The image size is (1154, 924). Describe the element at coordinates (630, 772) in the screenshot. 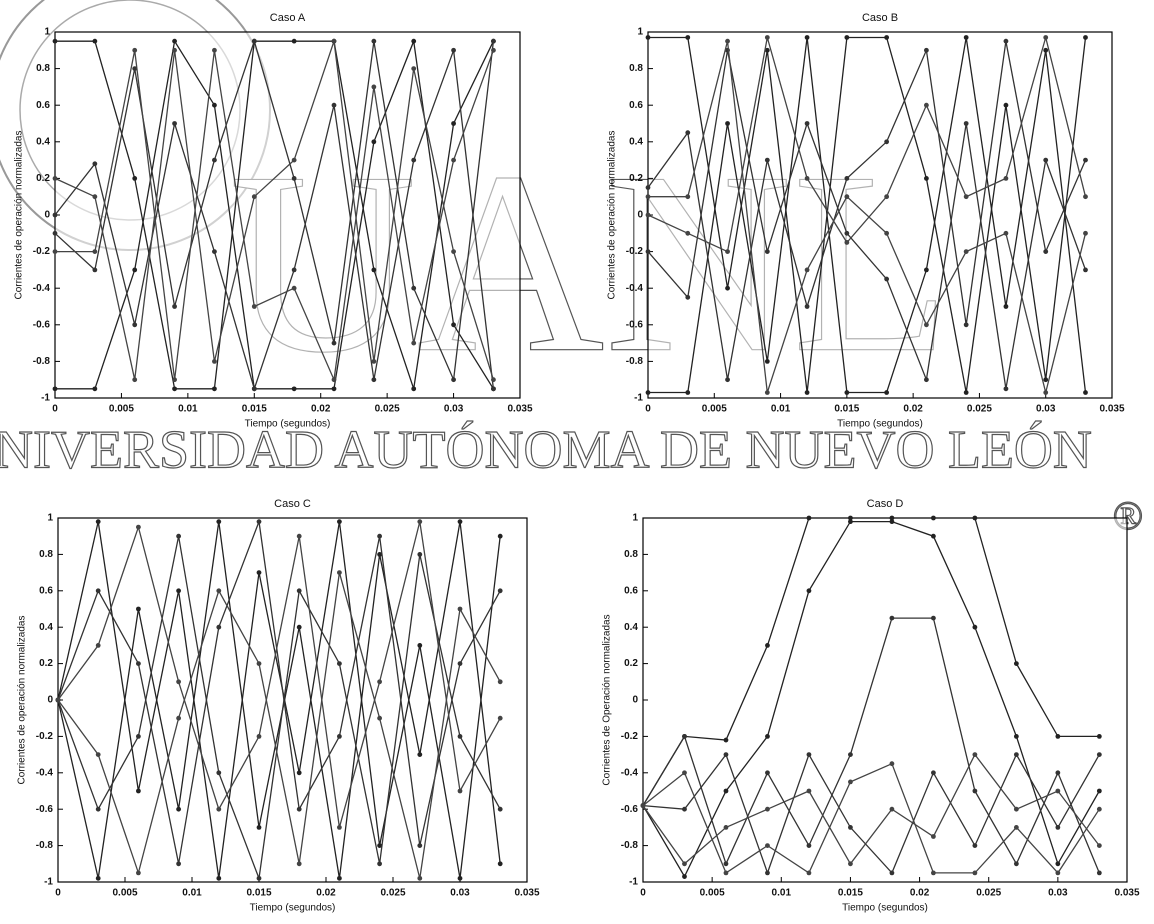

I see `y-tick-label: -0.4` at that location.